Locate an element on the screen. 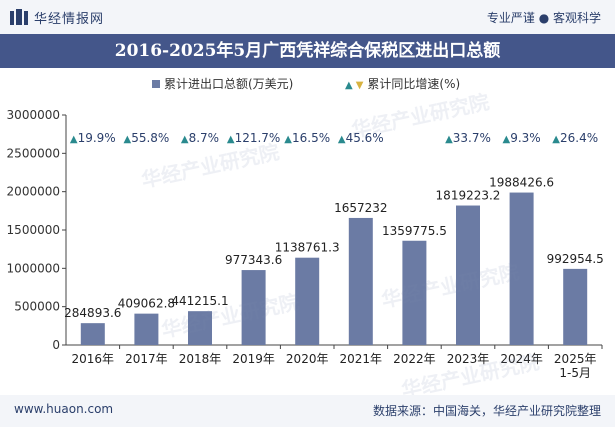 The width and height of the screenshot is (615, 427). bar-value-label: 284893.6 is located at coordinates (92, 313).